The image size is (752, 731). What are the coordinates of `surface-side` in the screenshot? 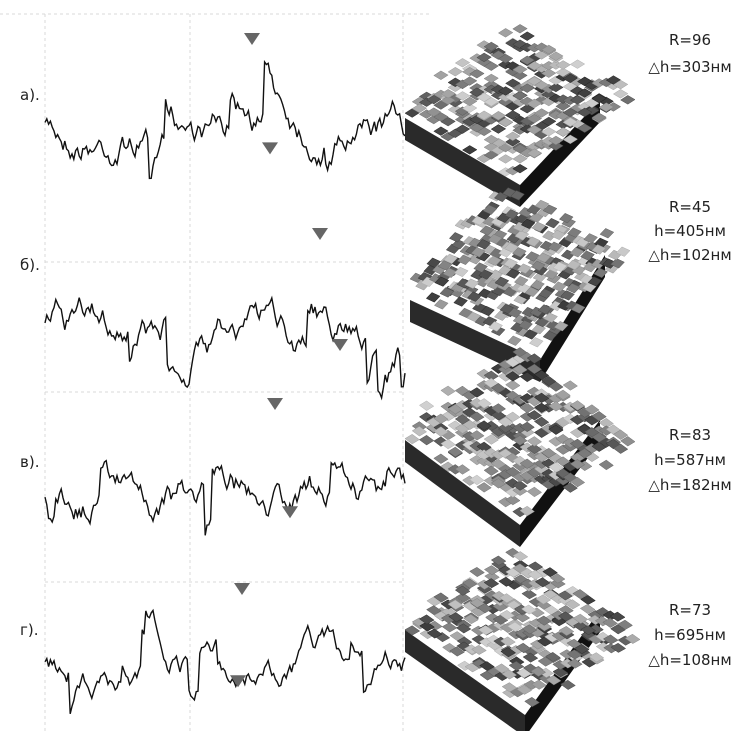 It's located at (465, 680).